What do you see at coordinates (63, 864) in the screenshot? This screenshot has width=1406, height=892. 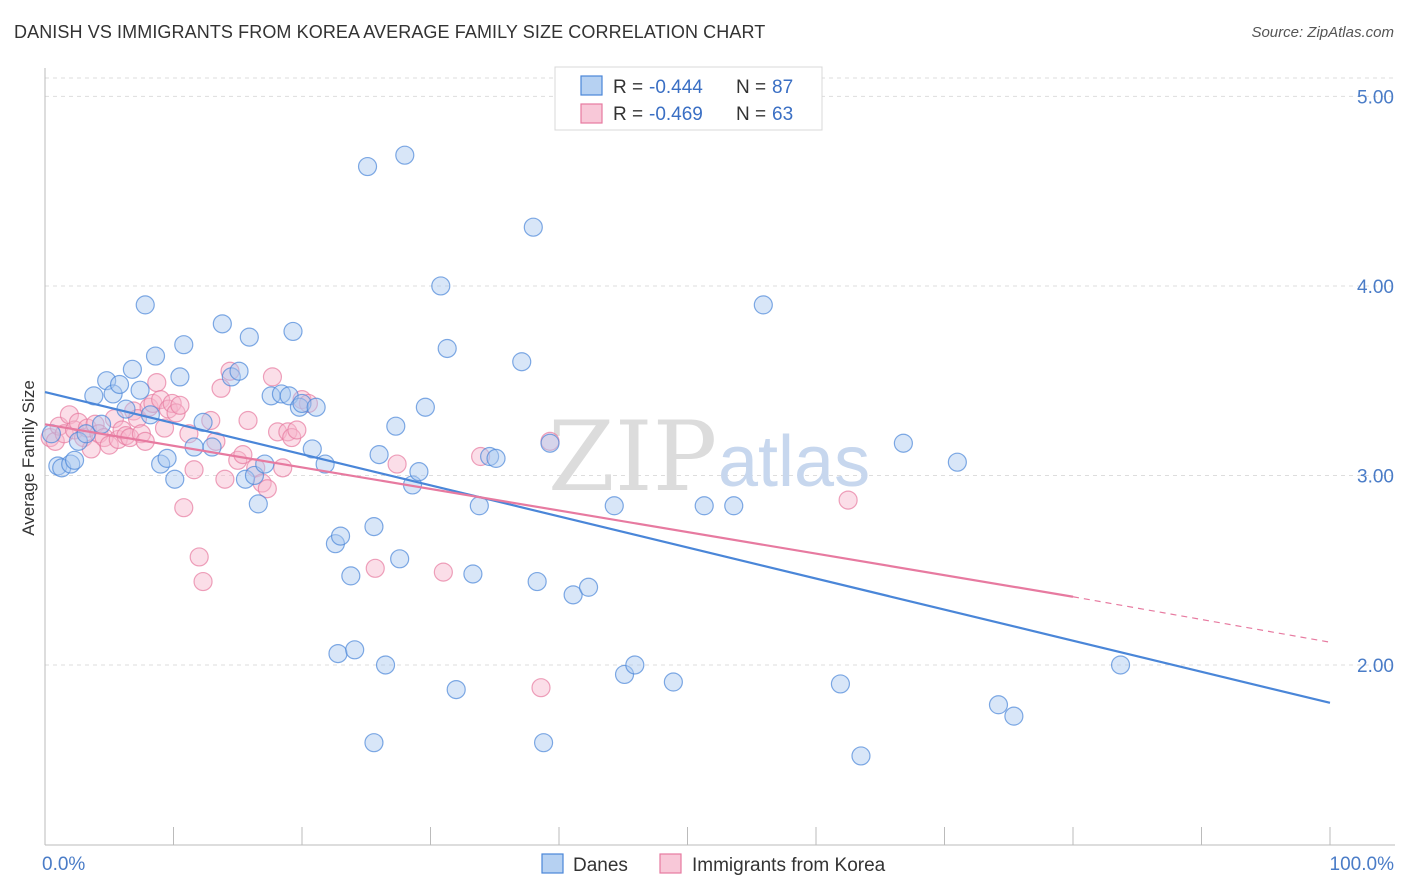 I see `x-tick-label-min: 0.0%` at bounding box center [63, 864].